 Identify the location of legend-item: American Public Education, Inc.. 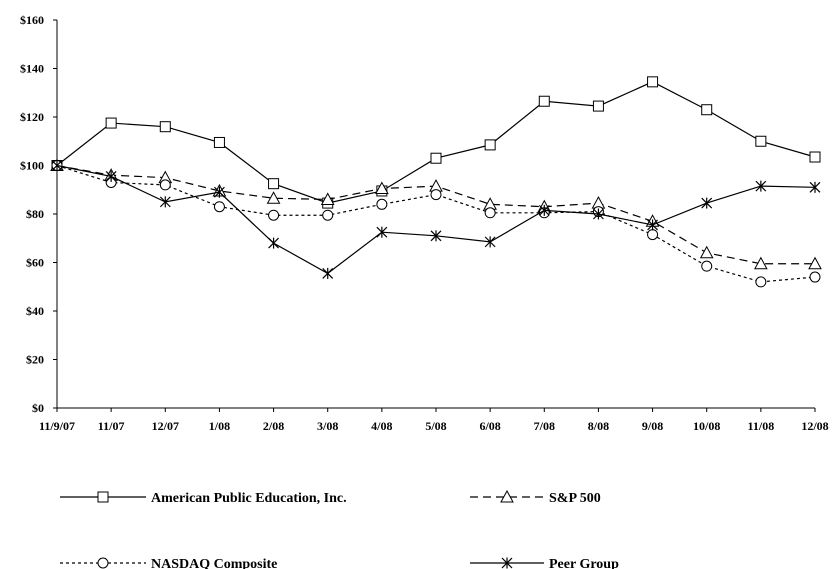
(203, 498).